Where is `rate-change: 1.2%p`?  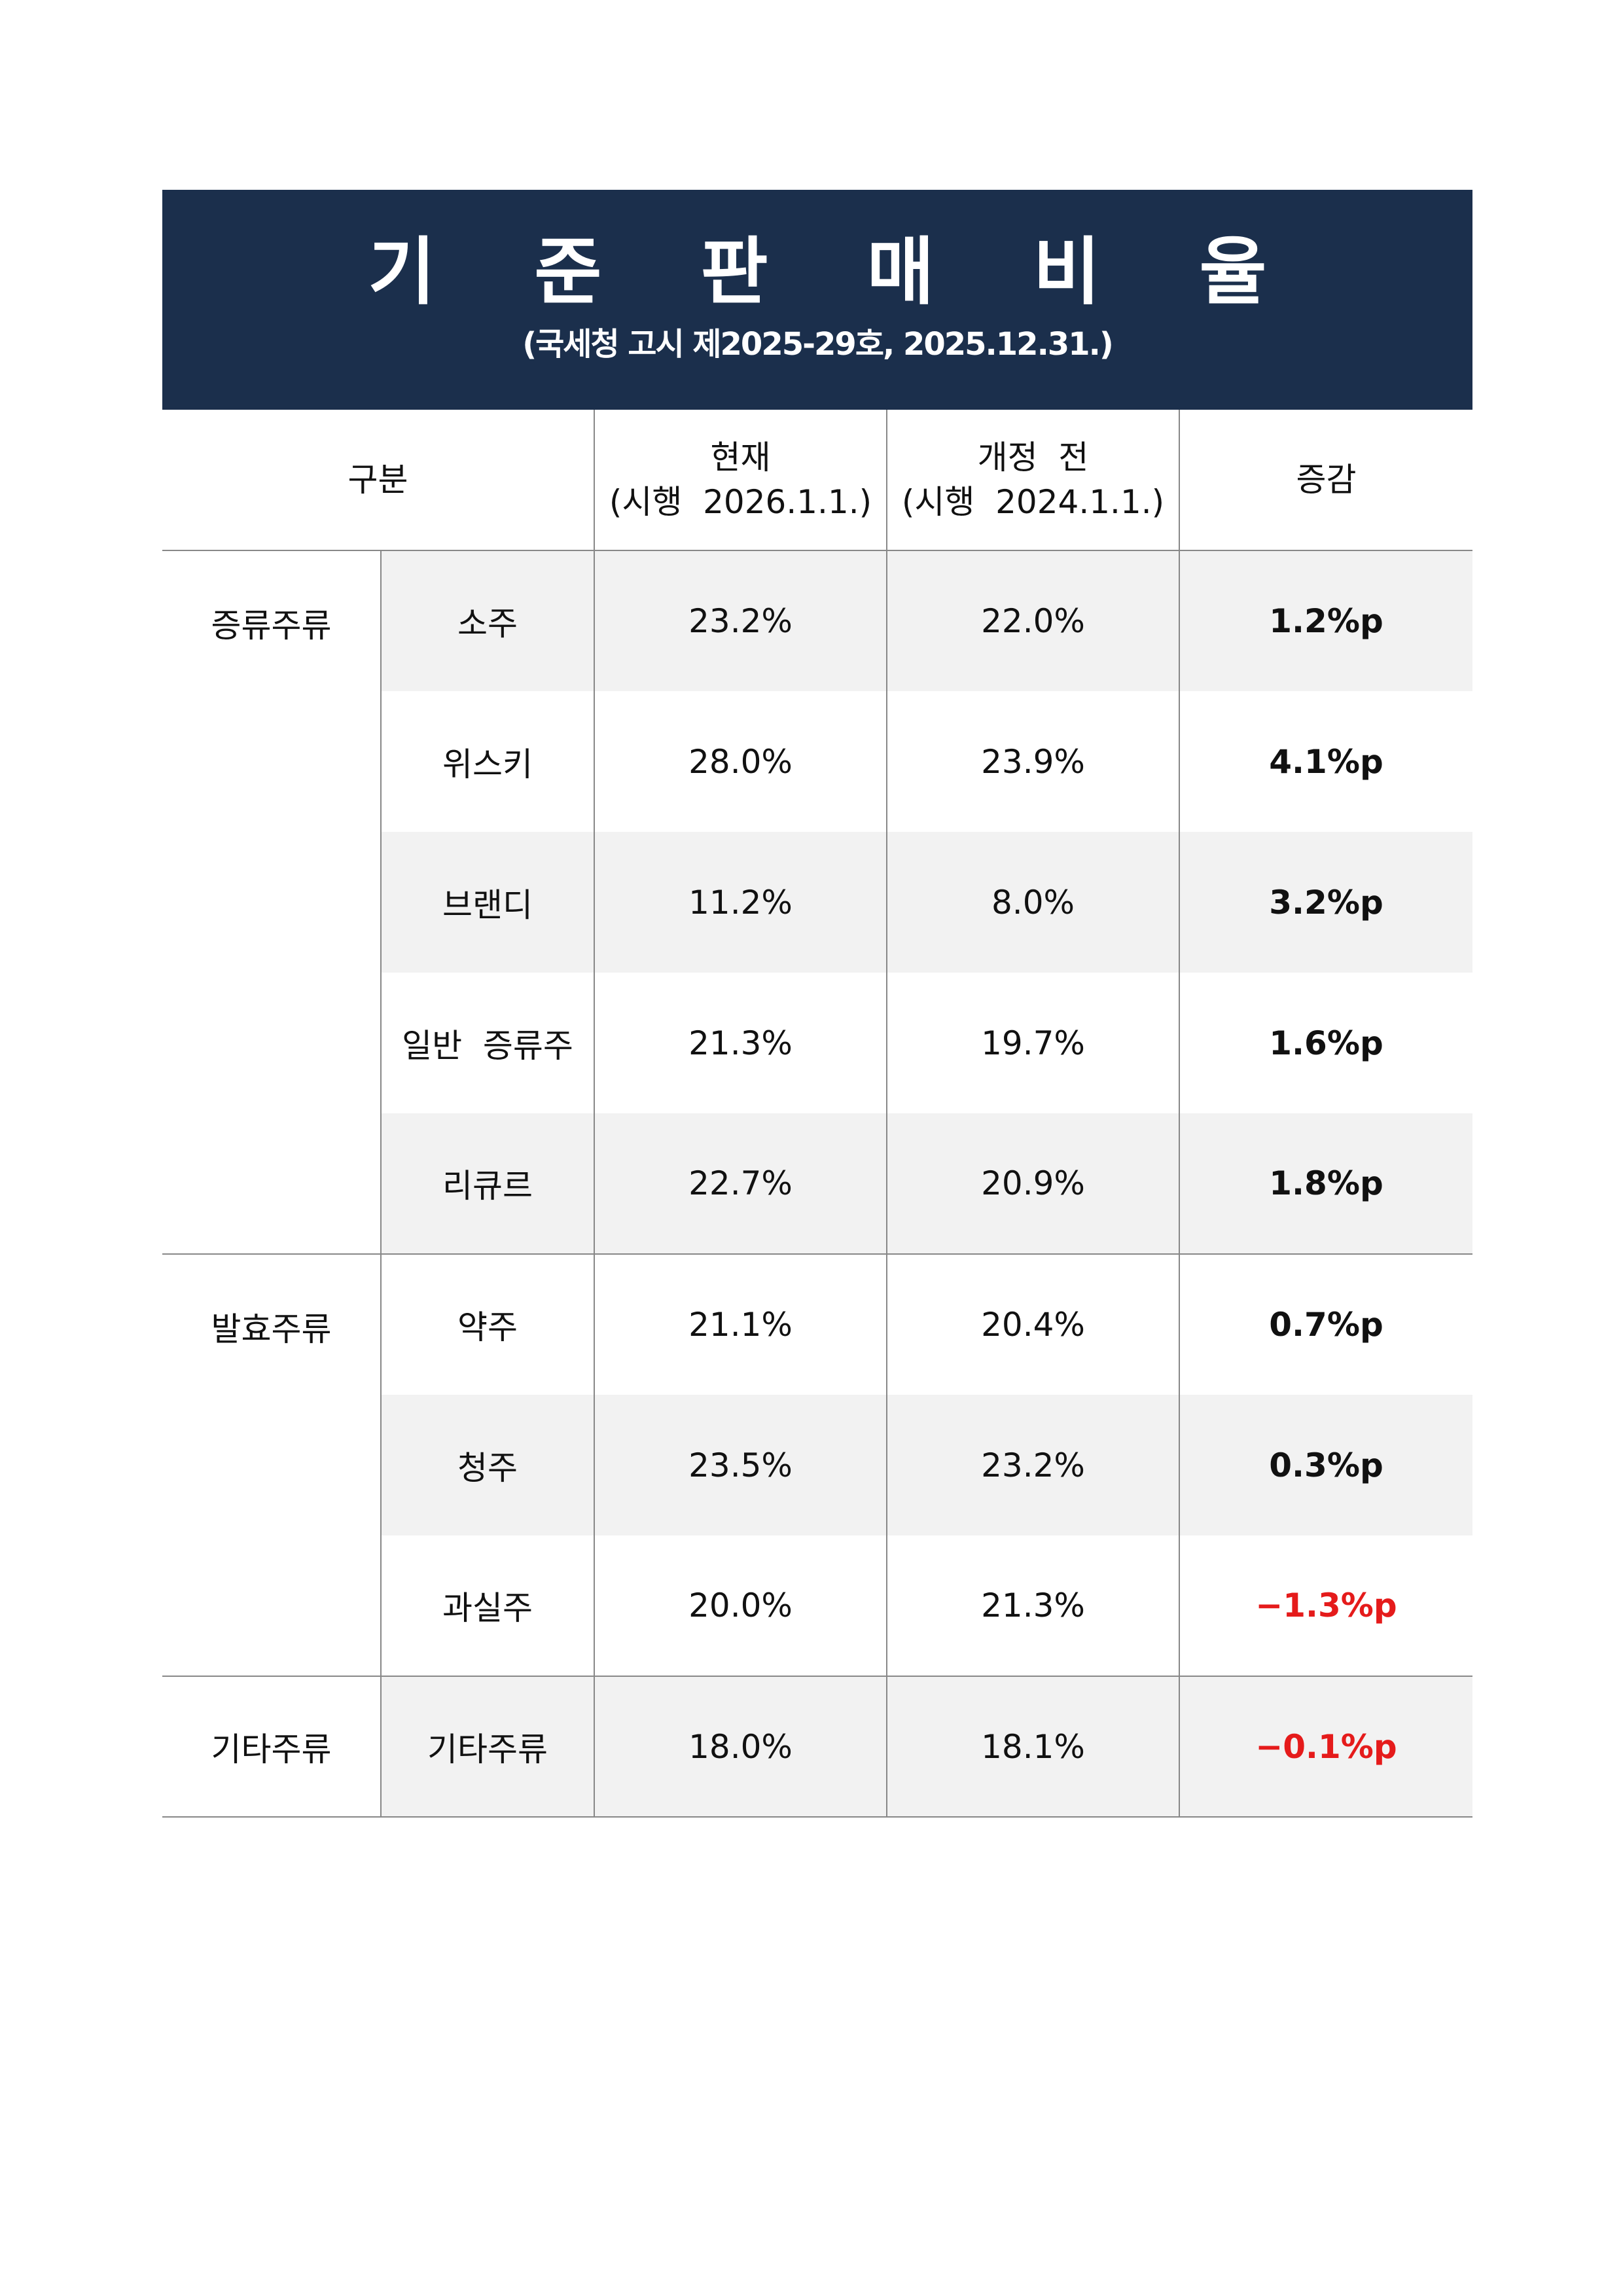
rate-change: 1.2%p is located at coordinates (1325, 620).